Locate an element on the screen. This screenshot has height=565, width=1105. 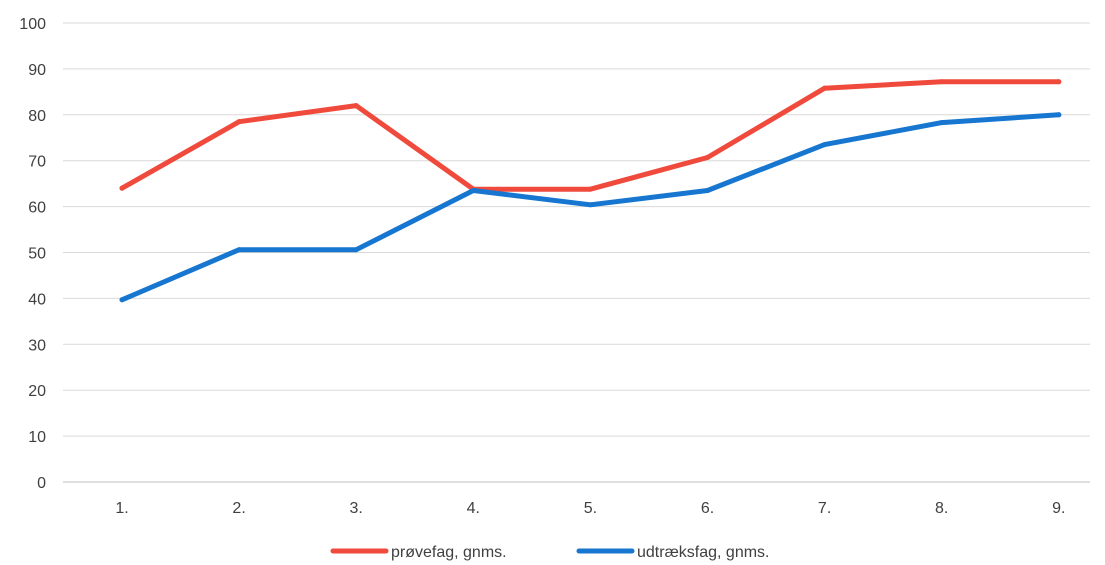
legend: prøvefag, gnms. udtræksfag, gnms. is located at coordinates (550, 552).